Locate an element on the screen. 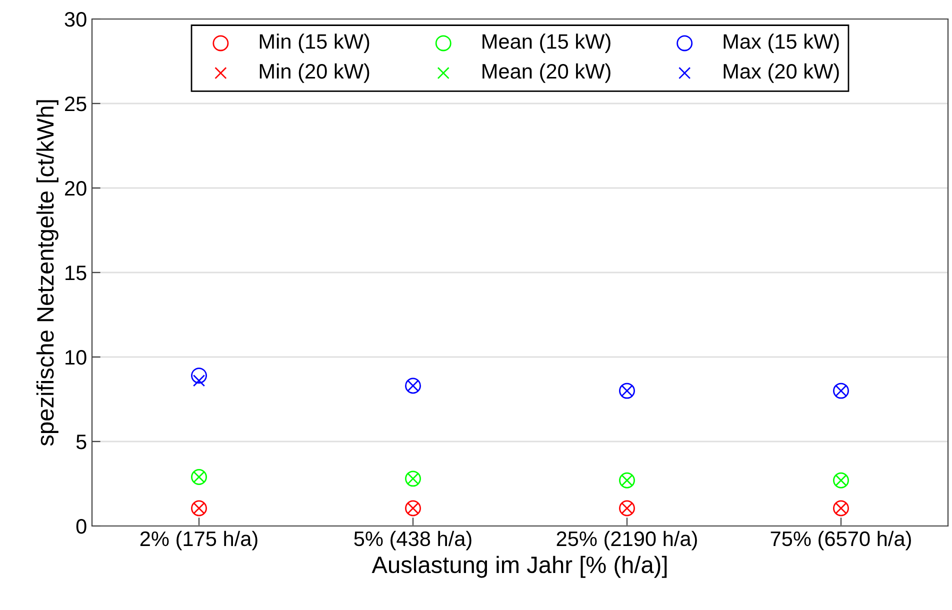 This screenshot has height=610, width=952. y-tick-label: 20 is located at coordinates (75, 188).